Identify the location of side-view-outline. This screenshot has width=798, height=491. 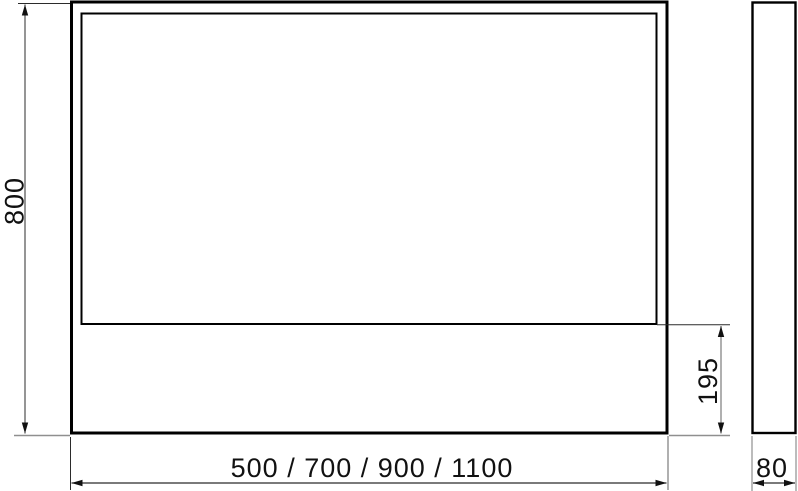
(774, 218).